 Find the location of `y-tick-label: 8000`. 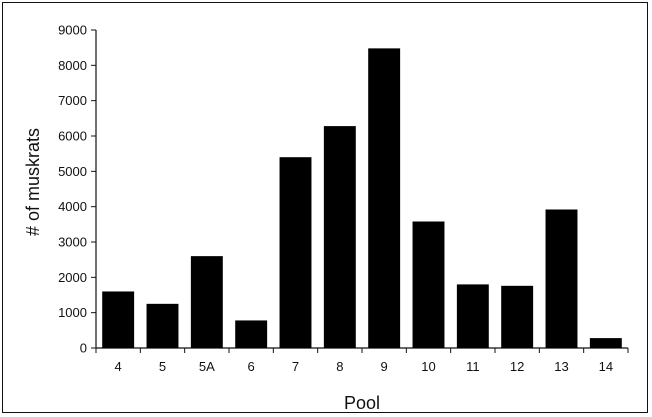

y-tick-label: 8000 is located at coordinates (72, 65).